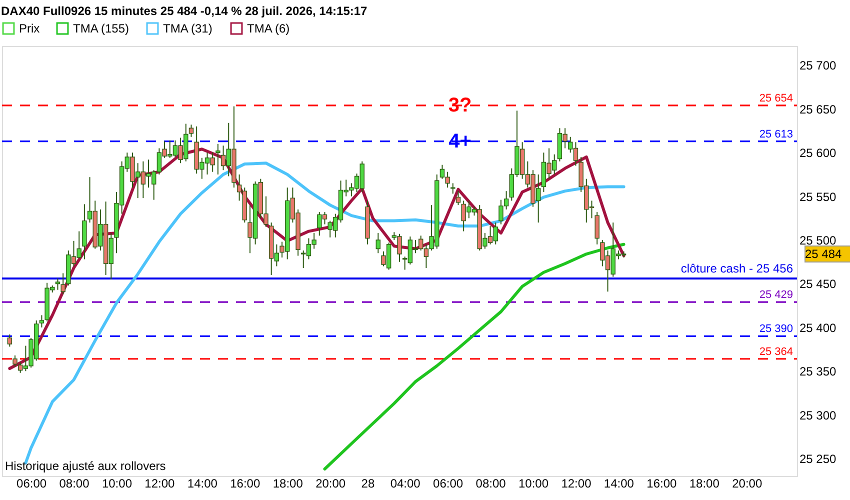 The image size is (850, 500). Describe the element at coordinates (818, 371) in the screenshot. I see `y-tick-label: 25 350` at that location.